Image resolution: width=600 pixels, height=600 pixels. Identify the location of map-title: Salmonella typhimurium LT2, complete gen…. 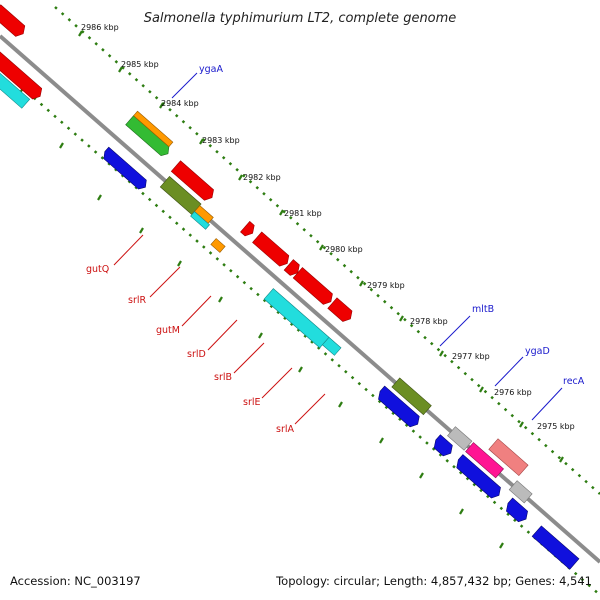
(300, 18).